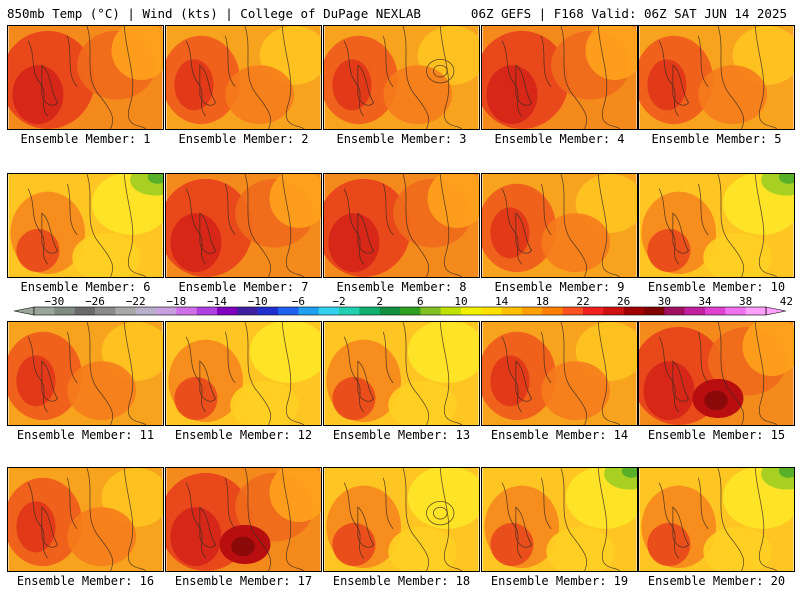 Image resolution: width=800 pixels, height=600 pixels. Describe the element at coordinates (716, 139) in the screenshot. I see `ensemble-member-label: Ensemble Member: 5` at that location.